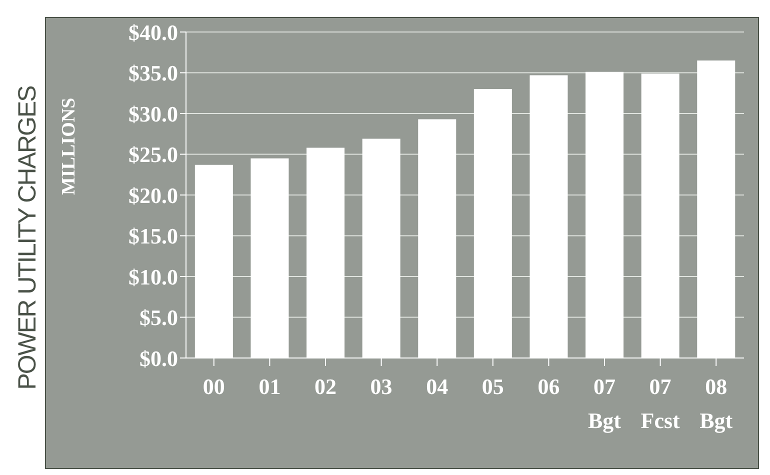 The width and height of the screenshot is (770, 475). Describe the element at coordinates (153, 236) in the screenshot. I see `y-tick-label: $15.0` at that location.